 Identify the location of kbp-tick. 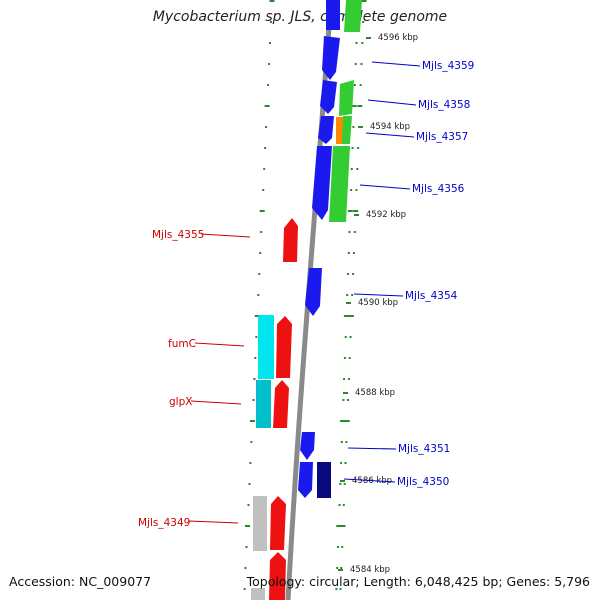
(340, 570).